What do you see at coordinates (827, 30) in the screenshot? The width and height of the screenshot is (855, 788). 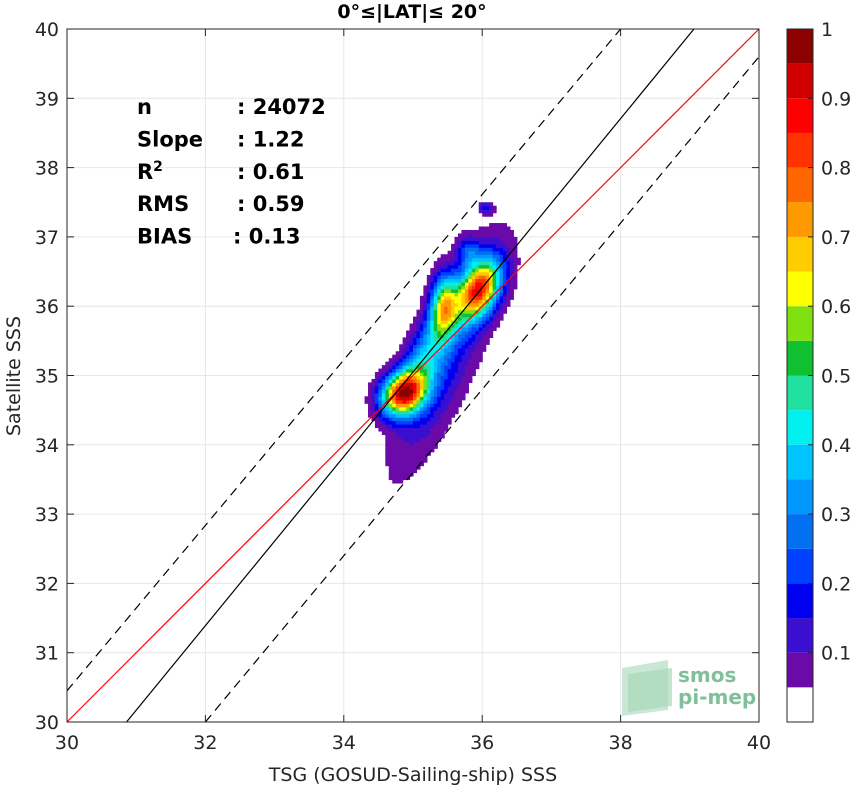 I see `colorbar-tick-label: 1` at bounding box center [827, 30].